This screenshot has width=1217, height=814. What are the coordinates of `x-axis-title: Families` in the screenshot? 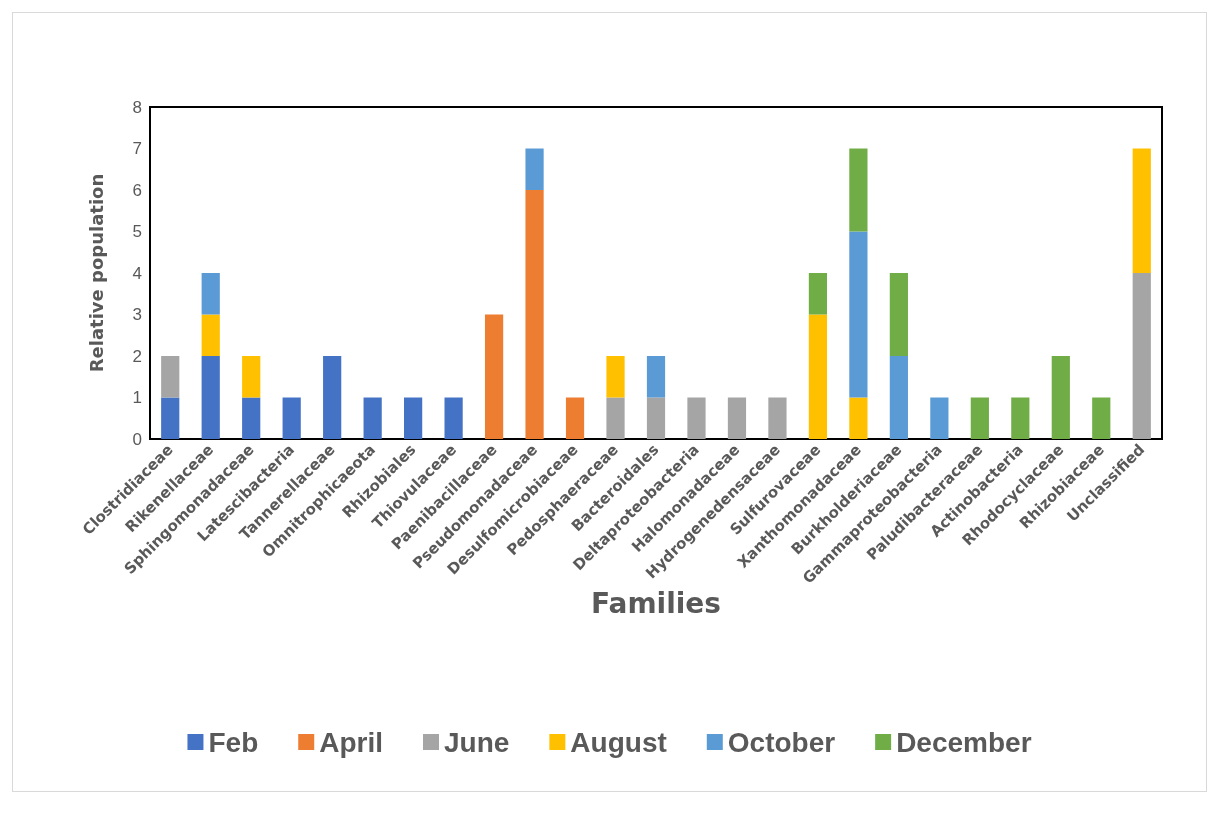 It's located at (656, 603).